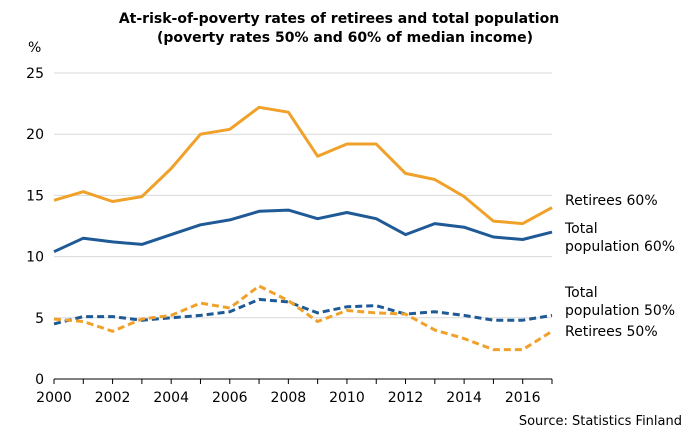 Image resolution: width=698 pixels, height=441 pixels. Describe the element at coordinates (523, 398) in the screenshot. I see `x-tick-label-2016: 2016` at that location.